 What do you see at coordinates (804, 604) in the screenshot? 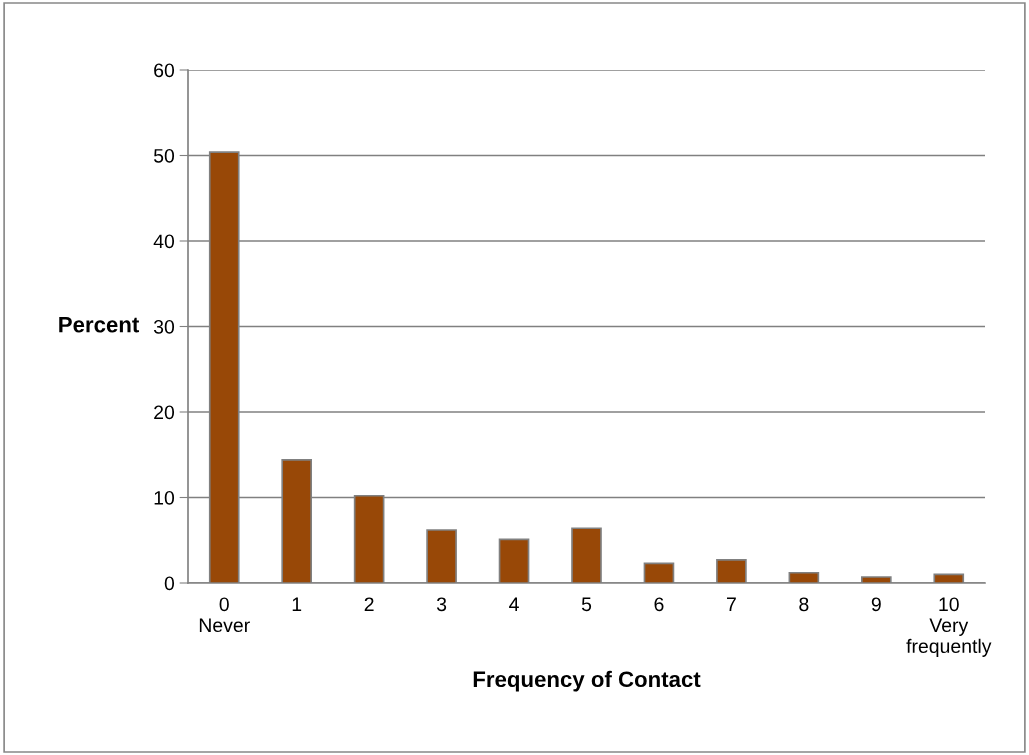
I see `x-tick-label: 8` at bounding box center [804, 604].